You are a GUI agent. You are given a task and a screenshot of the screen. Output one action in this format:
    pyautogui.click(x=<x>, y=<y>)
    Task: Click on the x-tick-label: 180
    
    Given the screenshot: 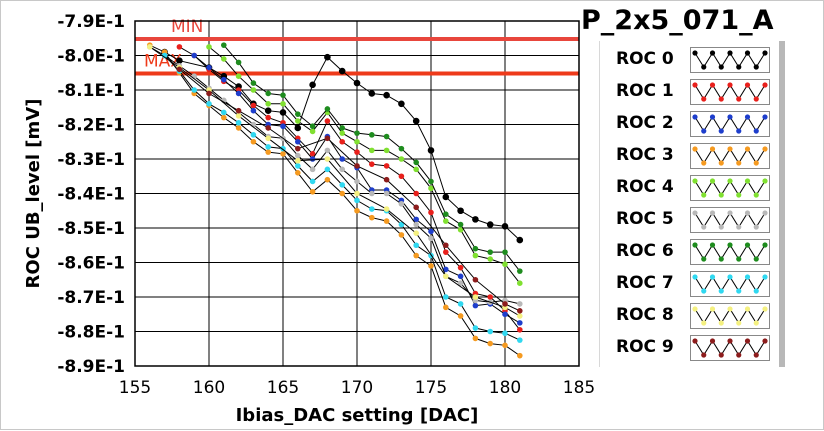 What is the action you would take?
    pyautogui.click(x=505, y=388)
    